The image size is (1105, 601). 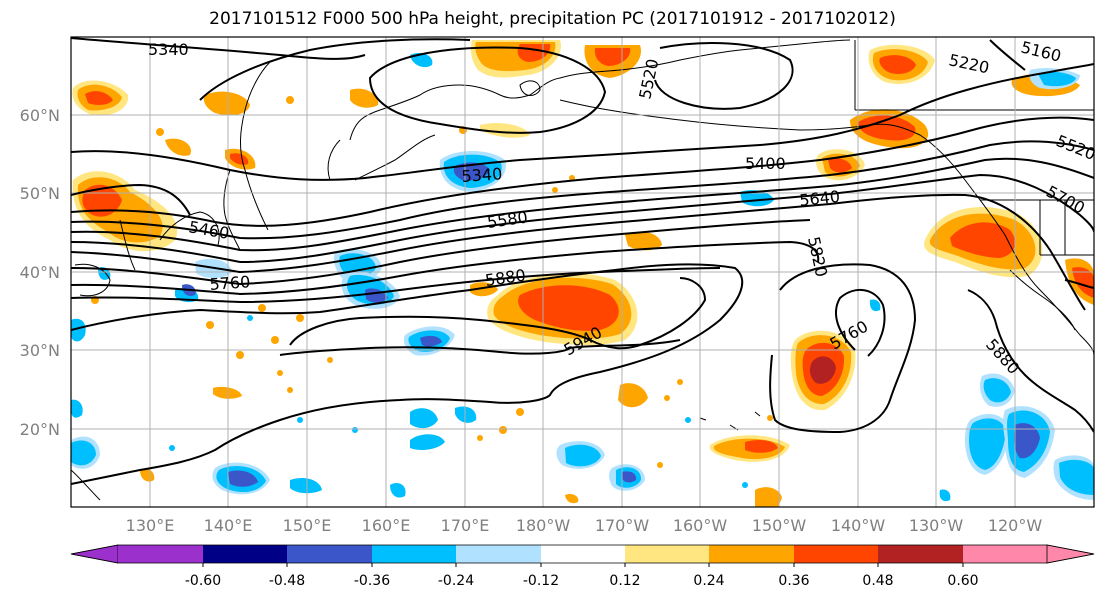 I want to click on pos-anomaly-kamchatka, so click(x=347, y=129).